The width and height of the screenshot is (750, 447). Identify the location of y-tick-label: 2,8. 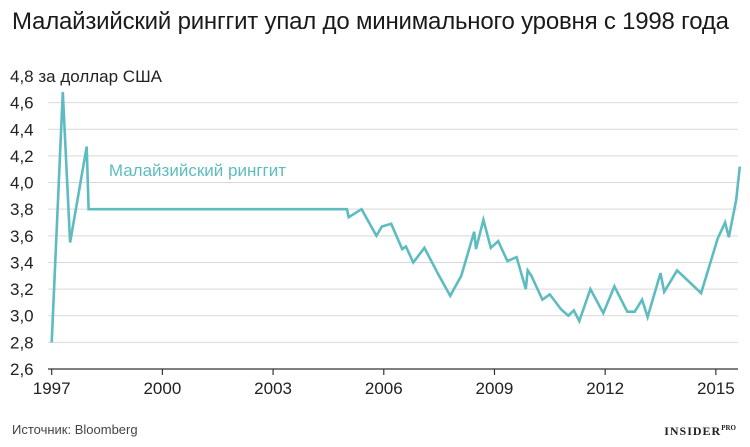
(22, 342).